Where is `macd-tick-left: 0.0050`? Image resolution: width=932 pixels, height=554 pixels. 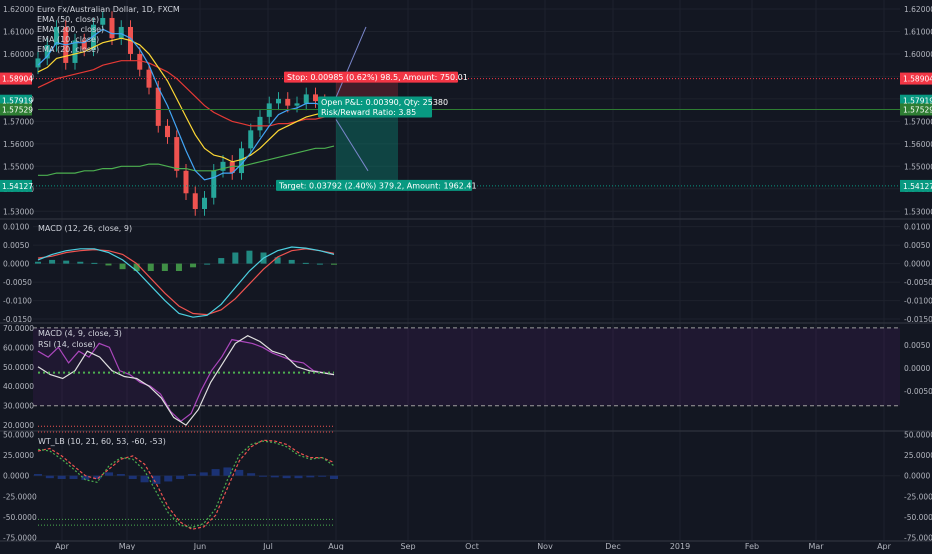
macd-tick-left: 0.0050 is located at coordinates (16, 245).